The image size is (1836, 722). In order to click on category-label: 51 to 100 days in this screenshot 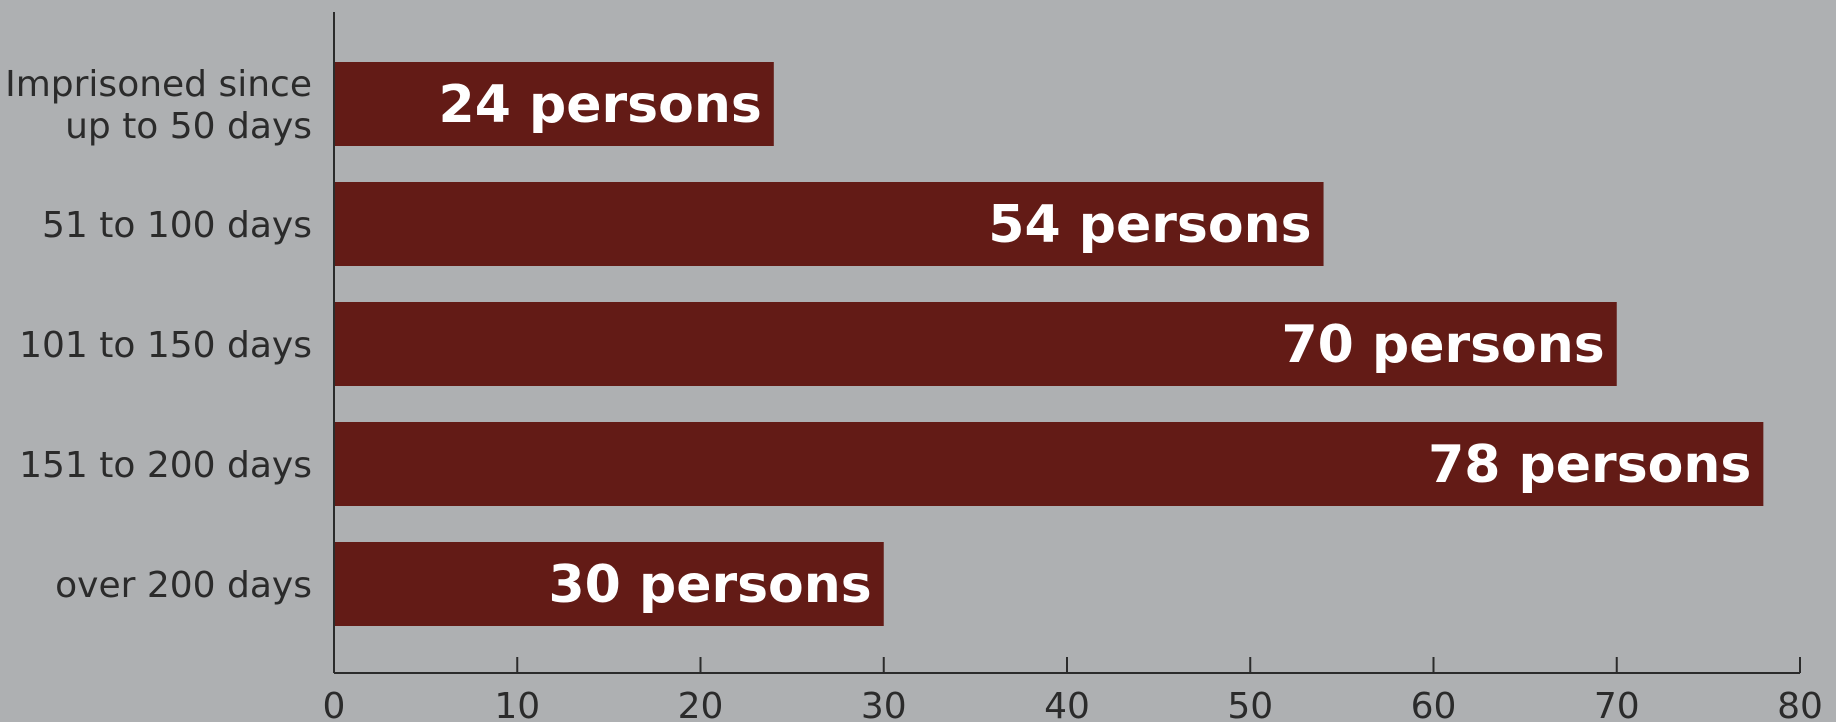, I will do `click(177, 225)`.